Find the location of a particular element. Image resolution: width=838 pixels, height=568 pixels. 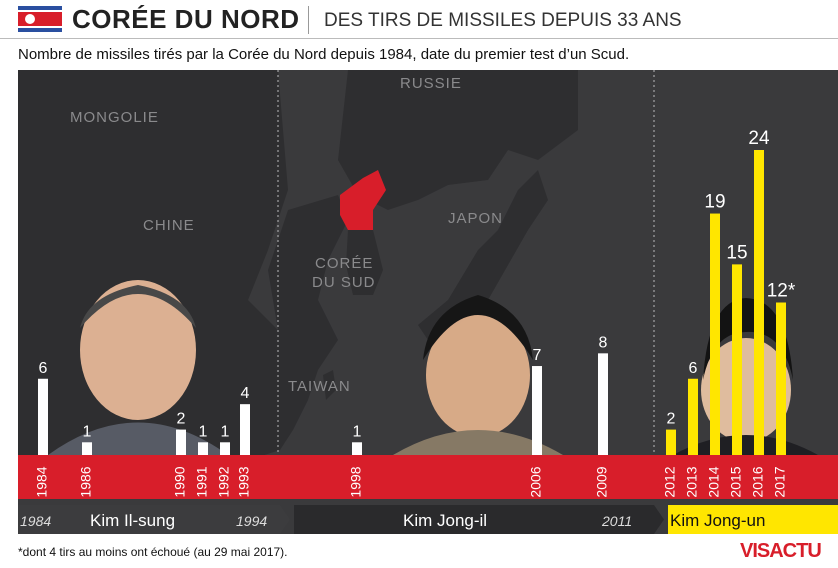

year-band is located at coordinates (428, 477).